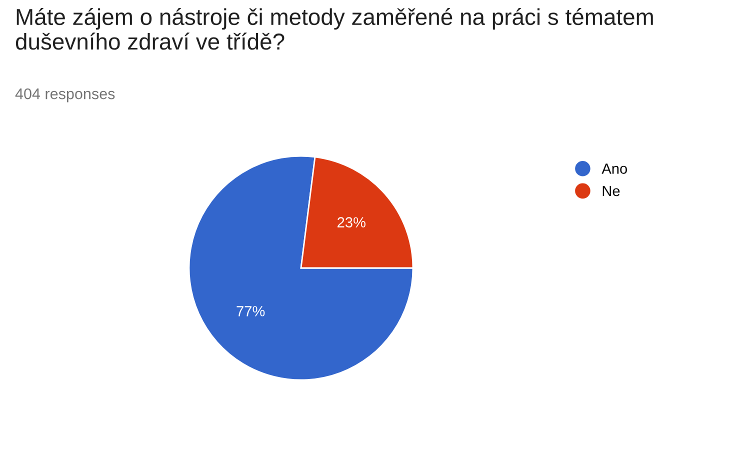  I want to click on text: 404 responses, so click(65, 95).